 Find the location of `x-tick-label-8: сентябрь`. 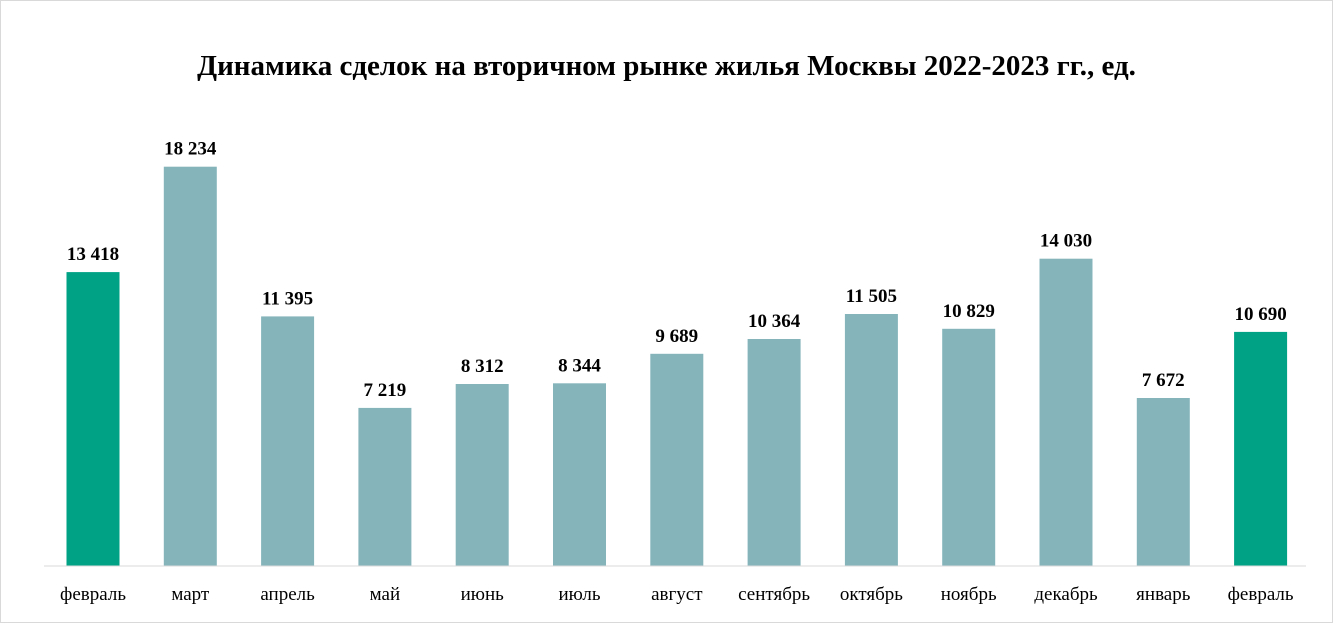

x-tick-label-8: сентябрь is located at coordinates (774, 594).